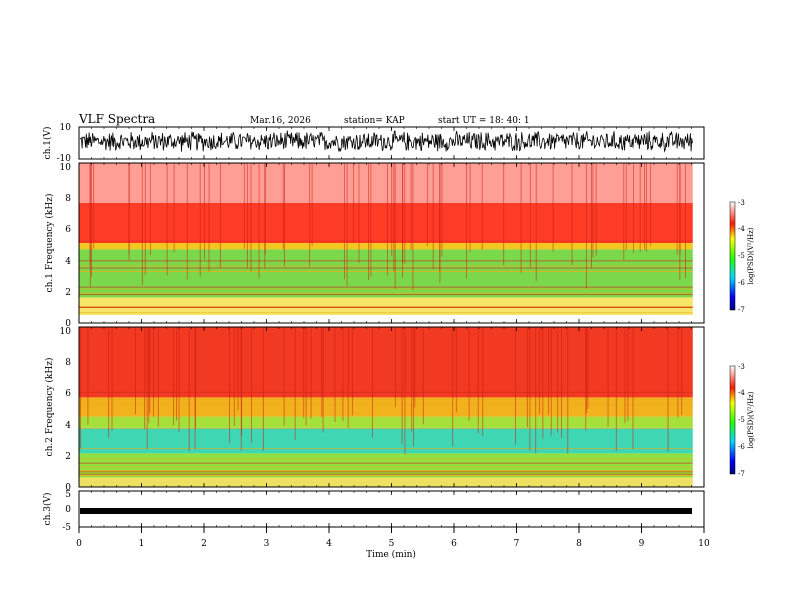 This screenshot has height=612, width=792. I want to click on ch1-freq-tick-10: 10, so click(66, 168).